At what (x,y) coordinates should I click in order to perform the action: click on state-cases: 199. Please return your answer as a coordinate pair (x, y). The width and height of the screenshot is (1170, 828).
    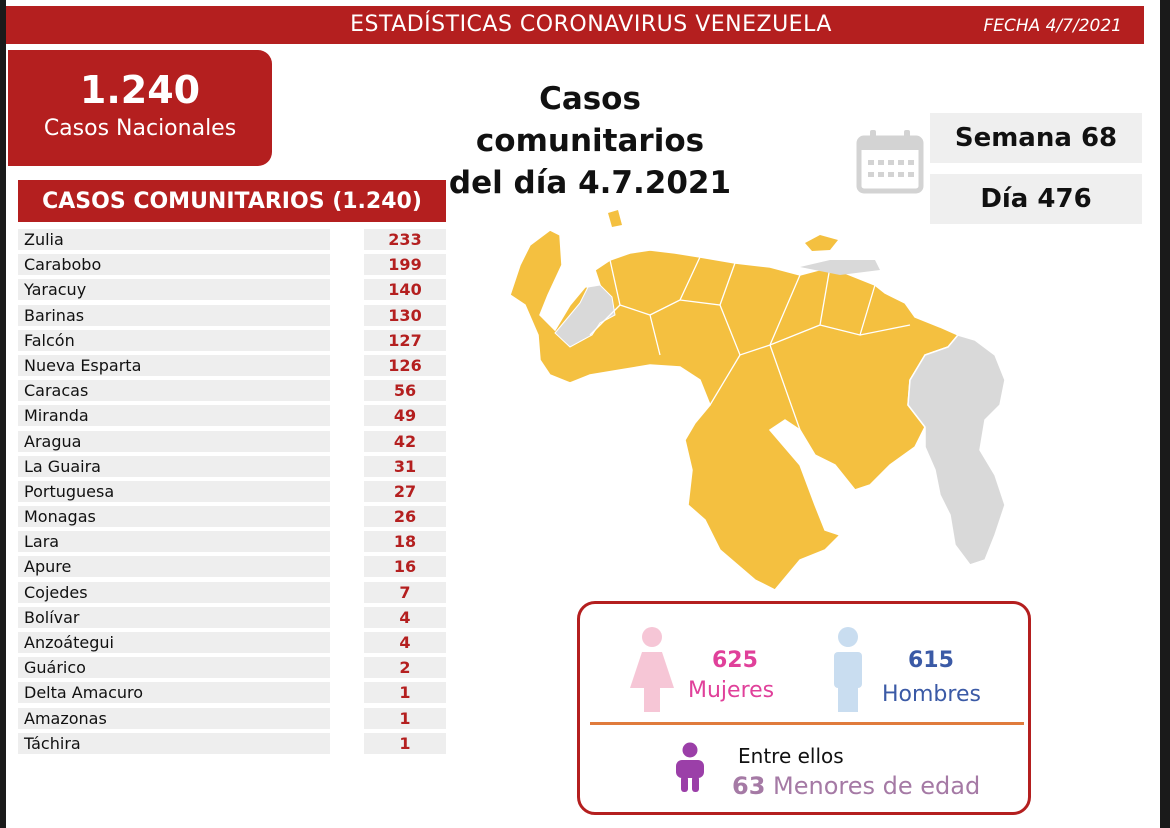
    Looking at the image, I should click on (405, 265).